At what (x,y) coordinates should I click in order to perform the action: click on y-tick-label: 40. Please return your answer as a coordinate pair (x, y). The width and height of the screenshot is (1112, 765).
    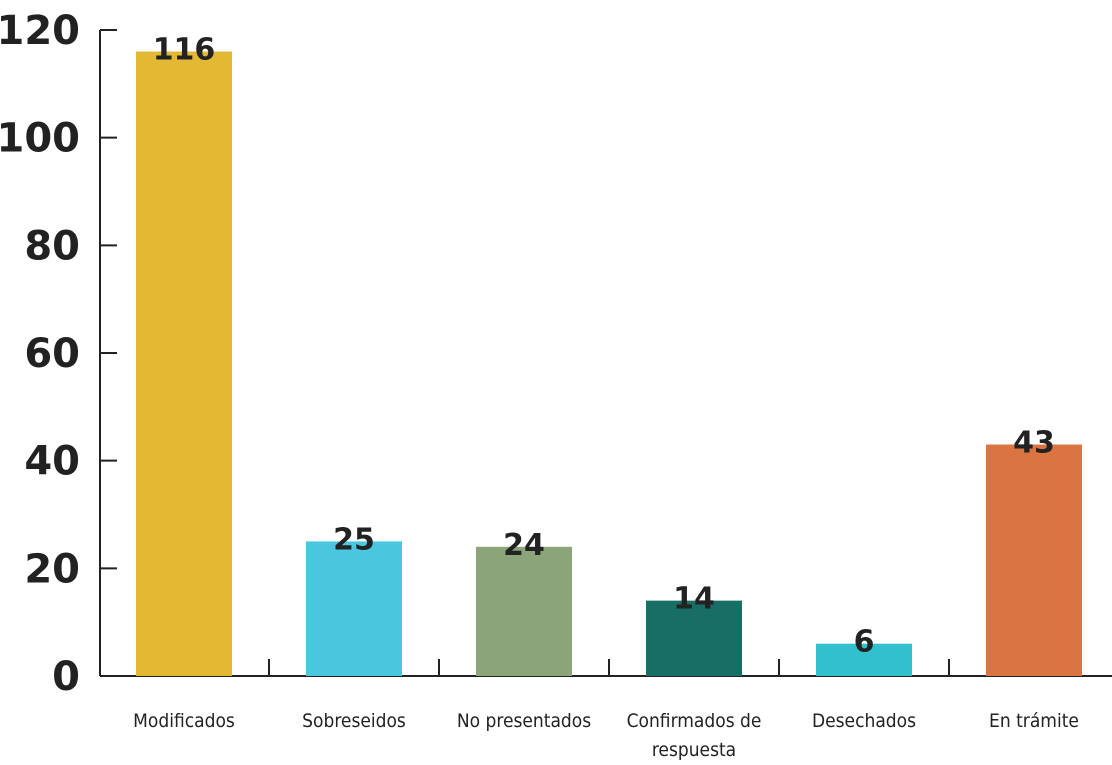
    Looking at the image, I should click on (52, 462).